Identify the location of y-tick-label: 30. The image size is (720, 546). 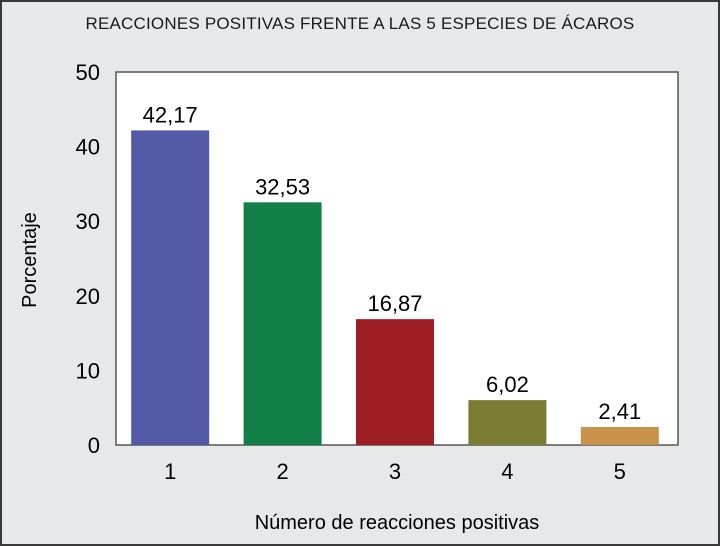
(88, 221).